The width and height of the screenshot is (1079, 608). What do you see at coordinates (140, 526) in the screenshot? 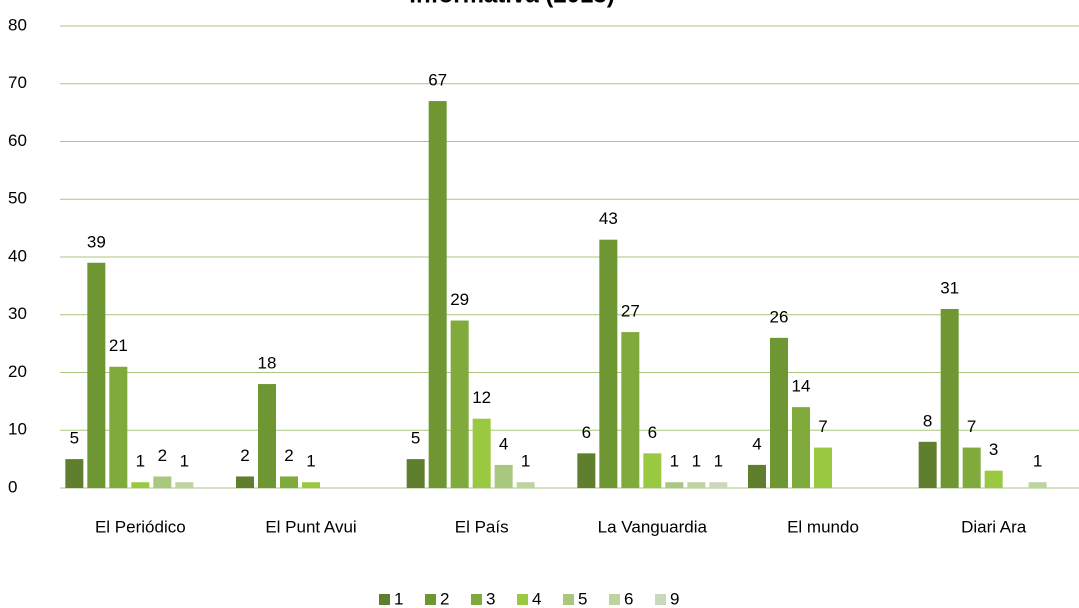
I see `x-tick-label: El Periódico` at bounding box center [140, 526].